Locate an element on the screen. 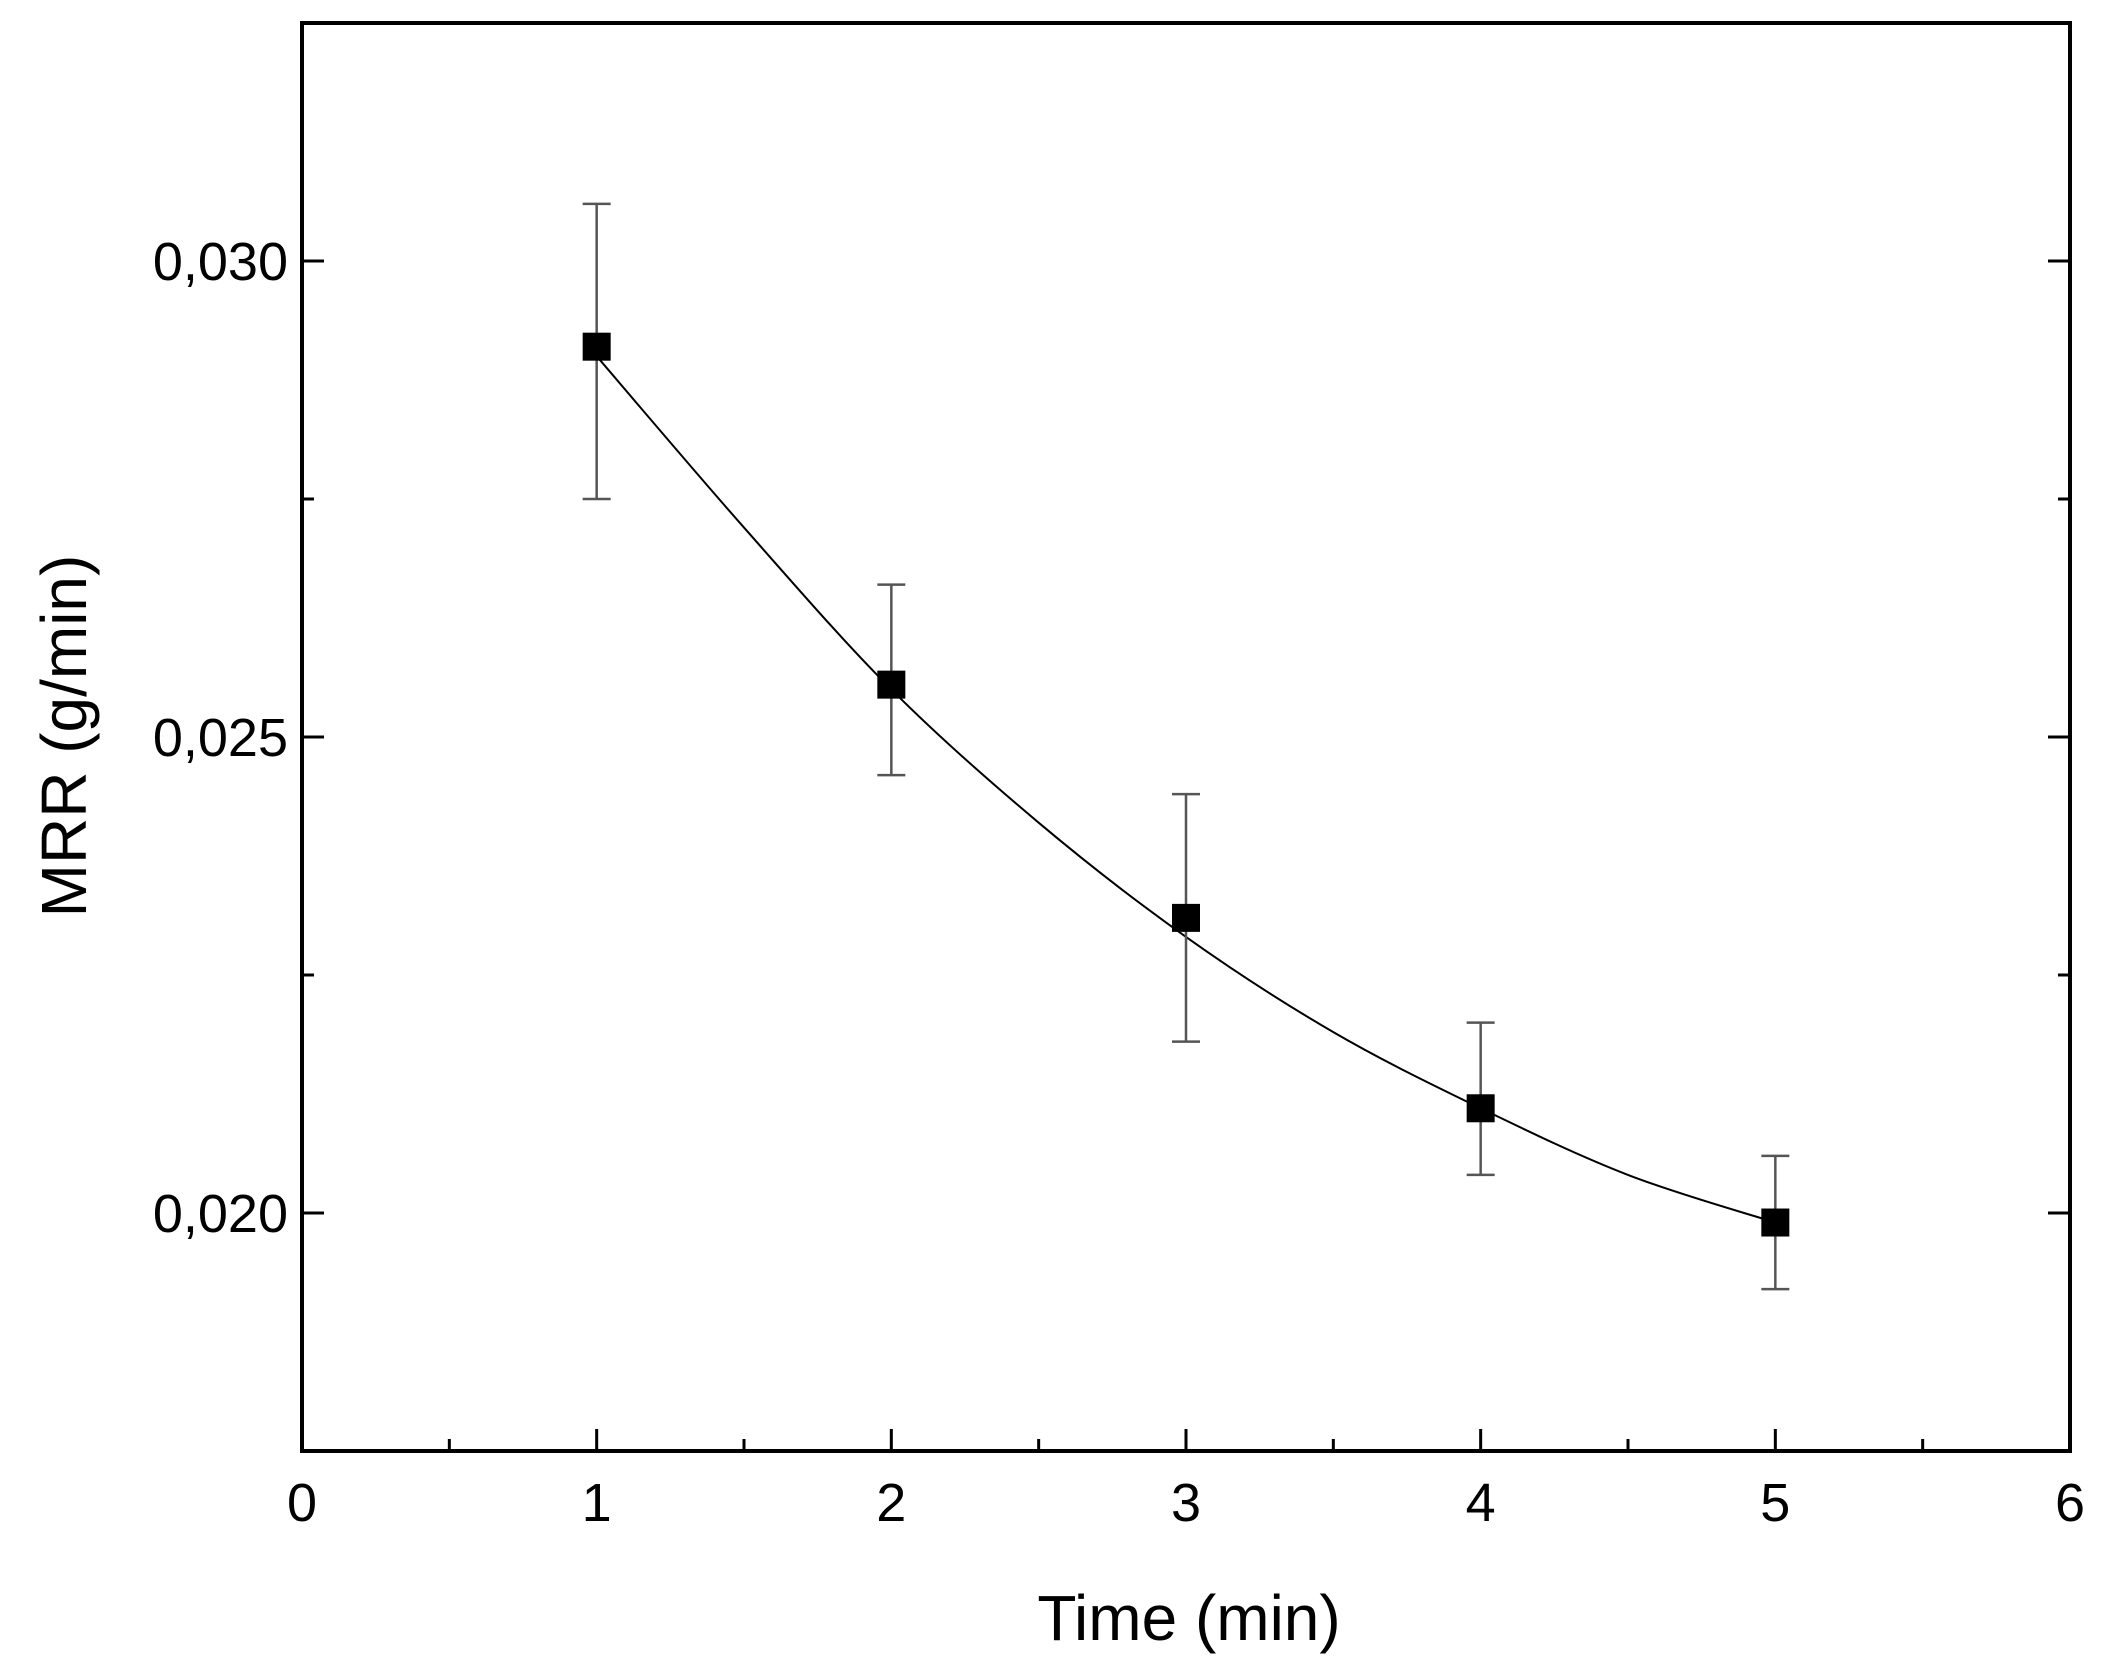  x-tick-label: 6 is located at coordinates (2070, 1503).